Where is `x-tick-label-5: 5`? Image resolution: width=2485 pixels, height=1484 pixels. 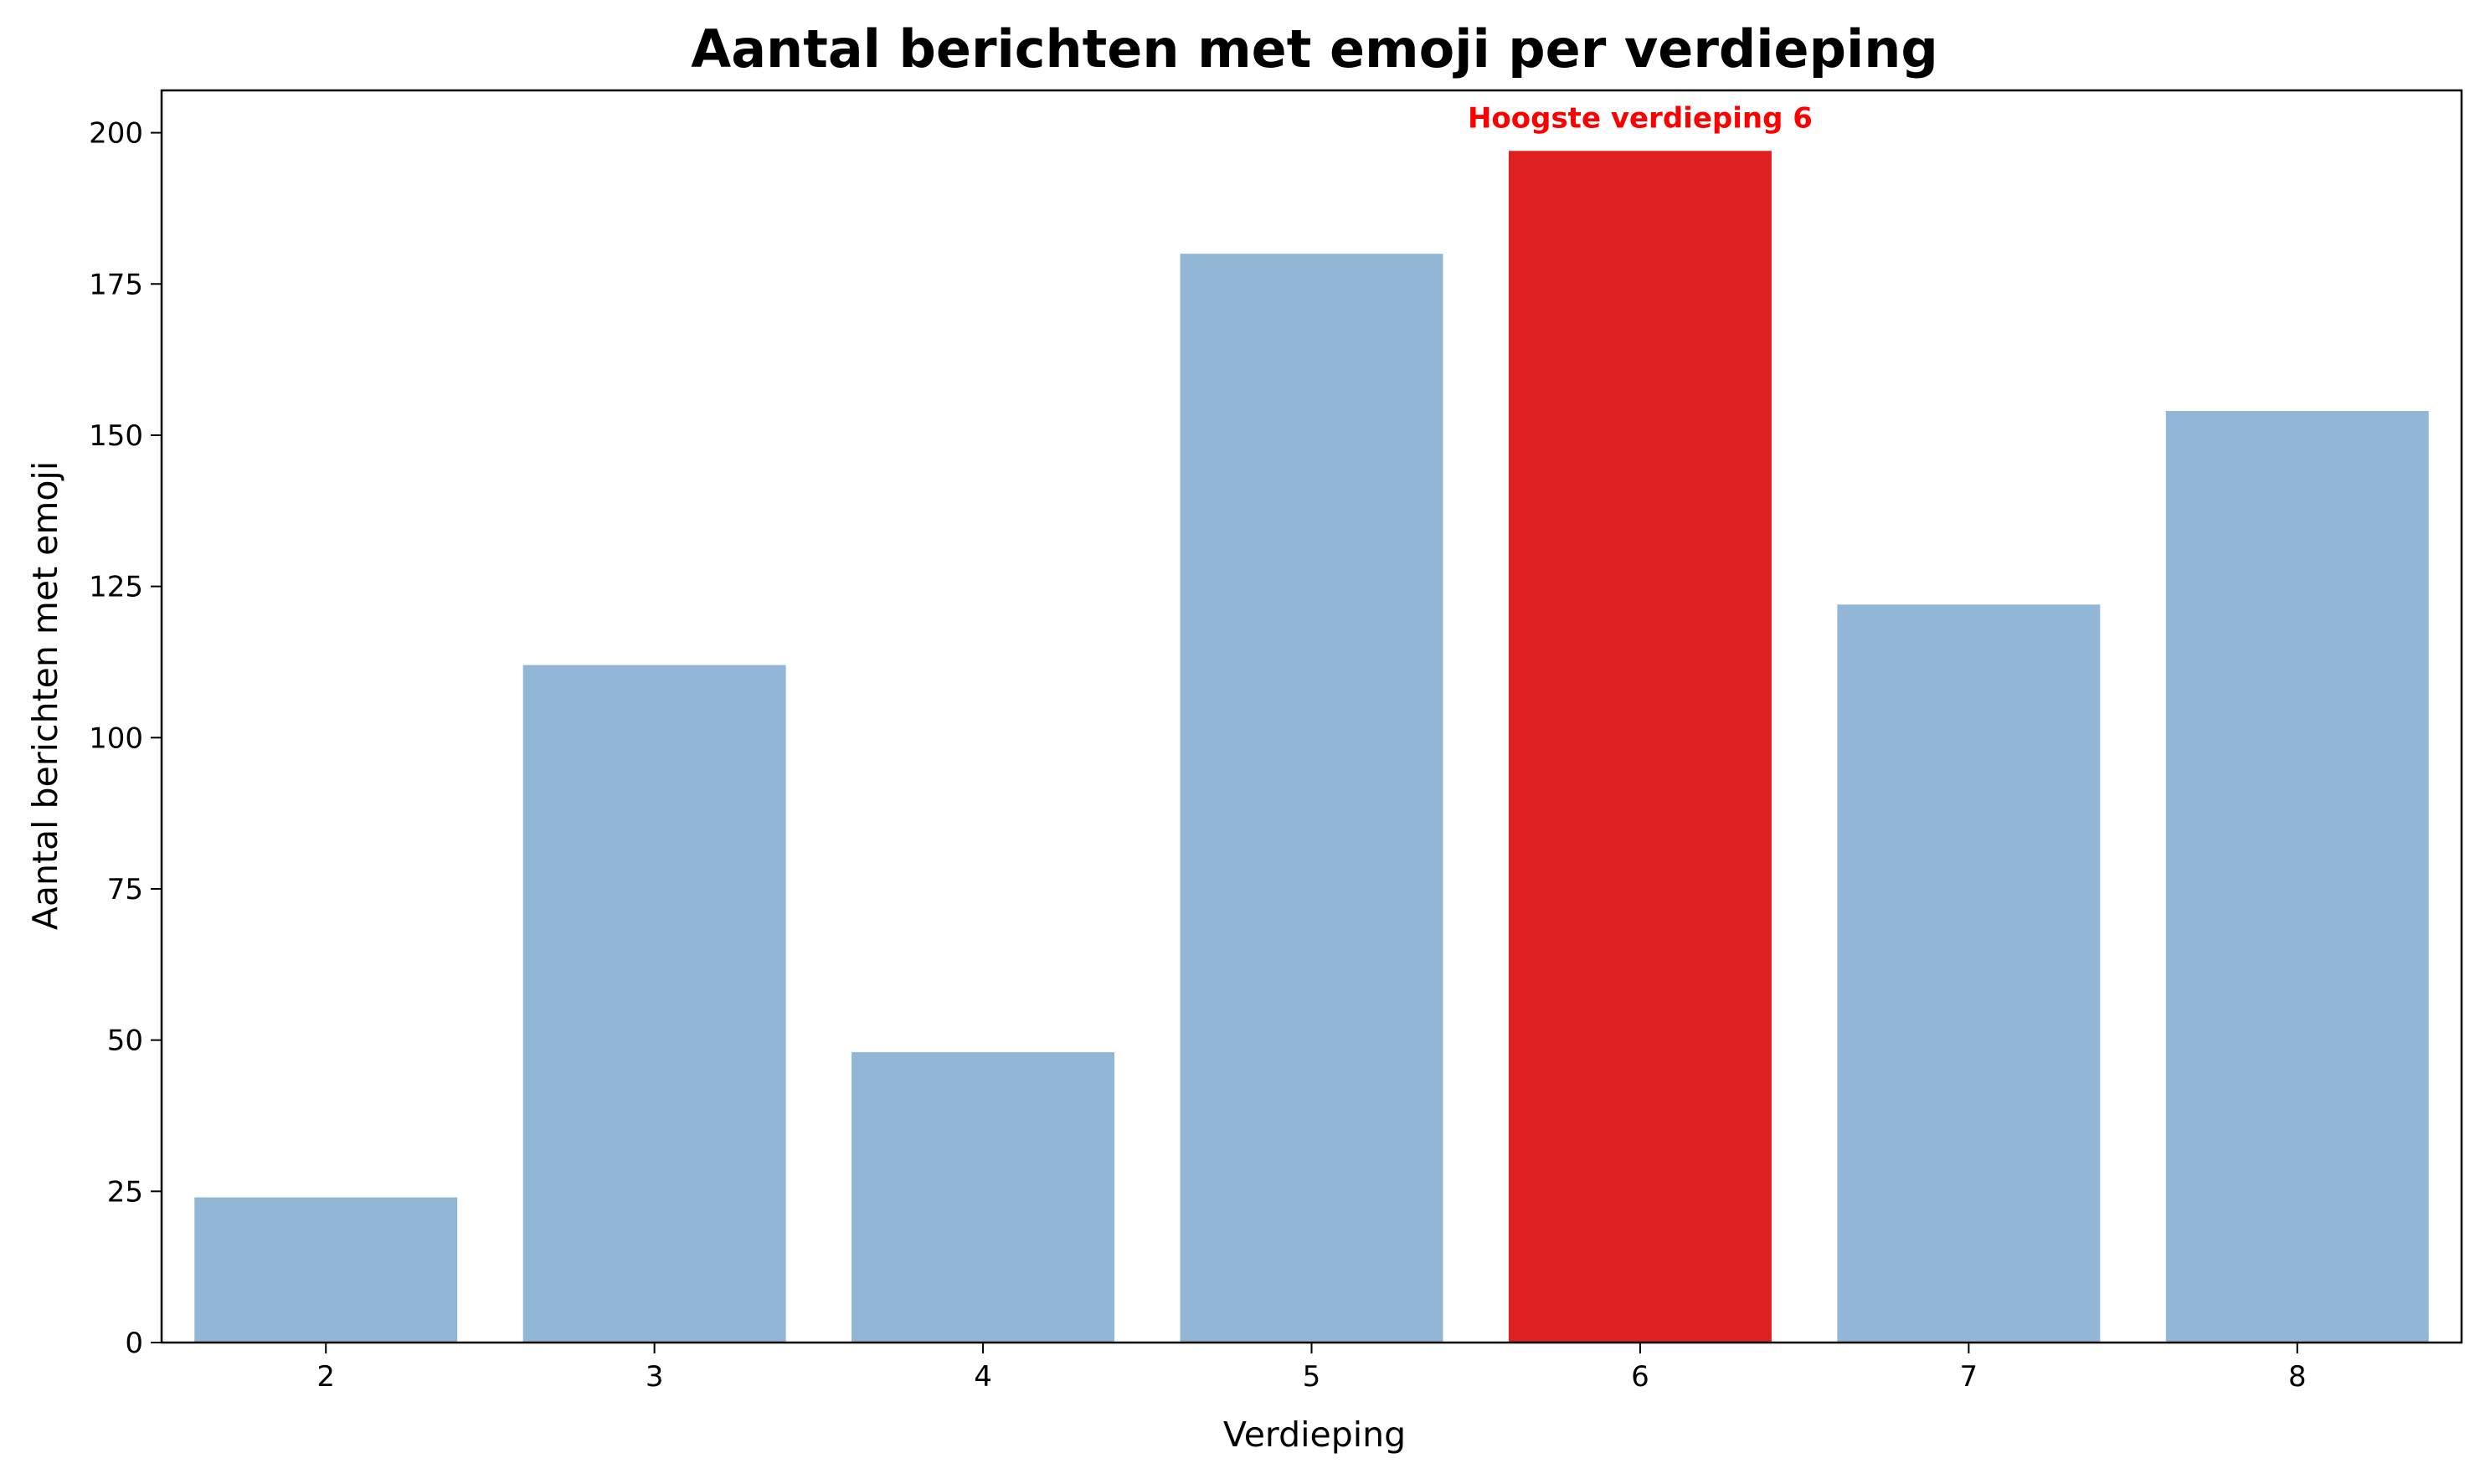
x-tick-label-5: 5 is located at coordinates (1312, 1377).